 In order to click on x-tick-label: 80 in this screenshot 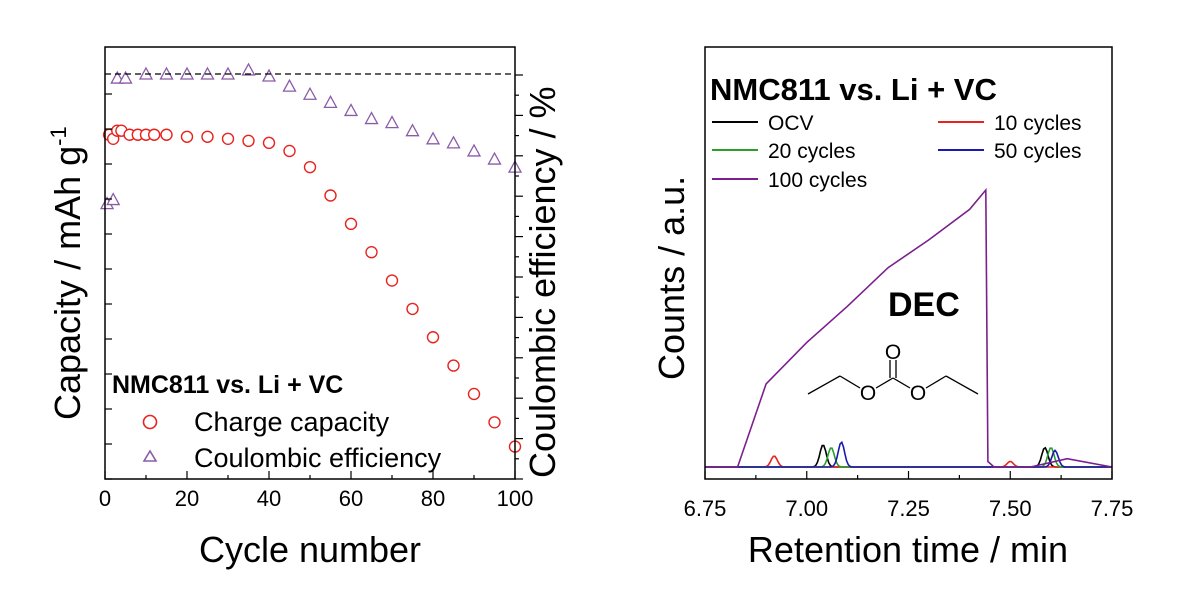, I will do `click(433, 498)`.